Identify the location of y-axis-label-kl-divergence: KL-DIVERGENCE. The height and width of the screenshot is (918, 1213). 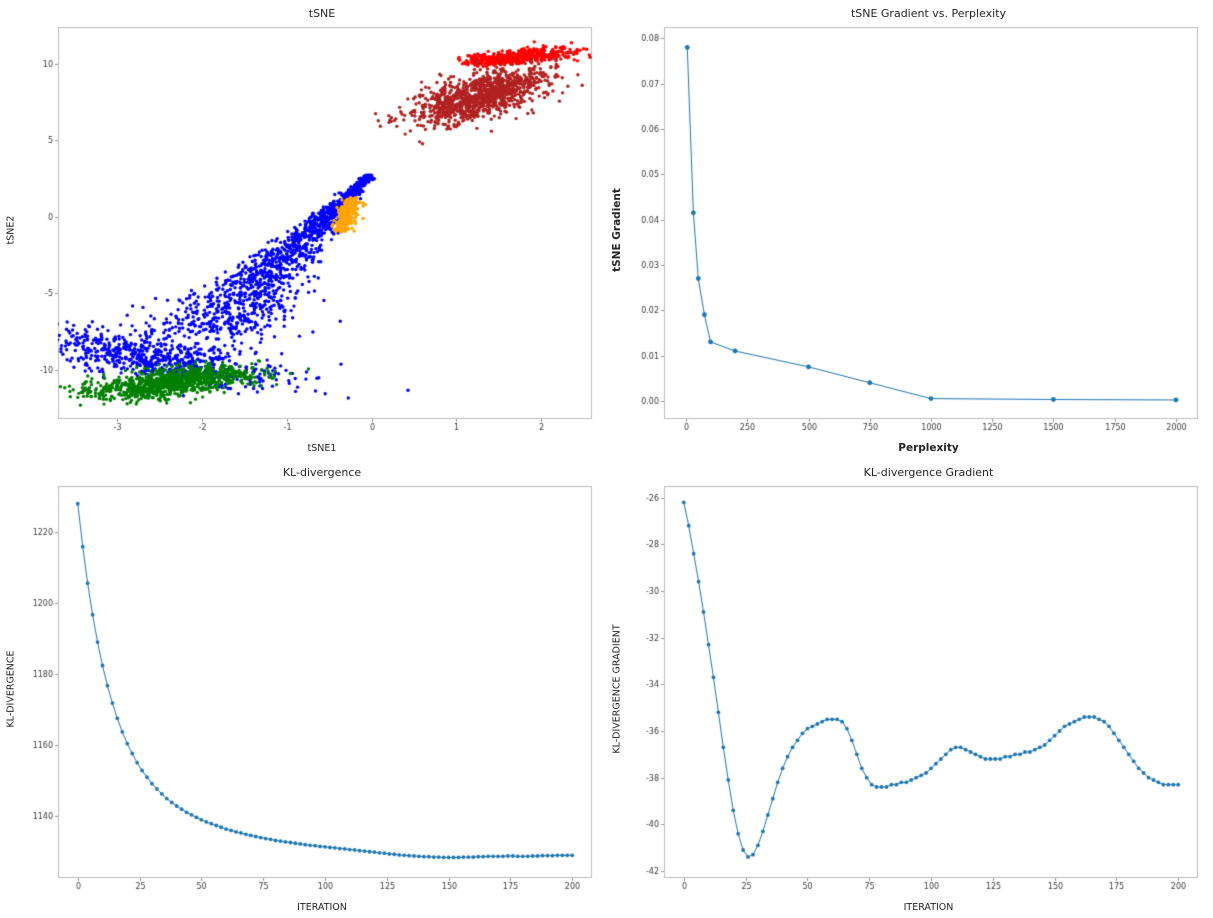
(11, 688).